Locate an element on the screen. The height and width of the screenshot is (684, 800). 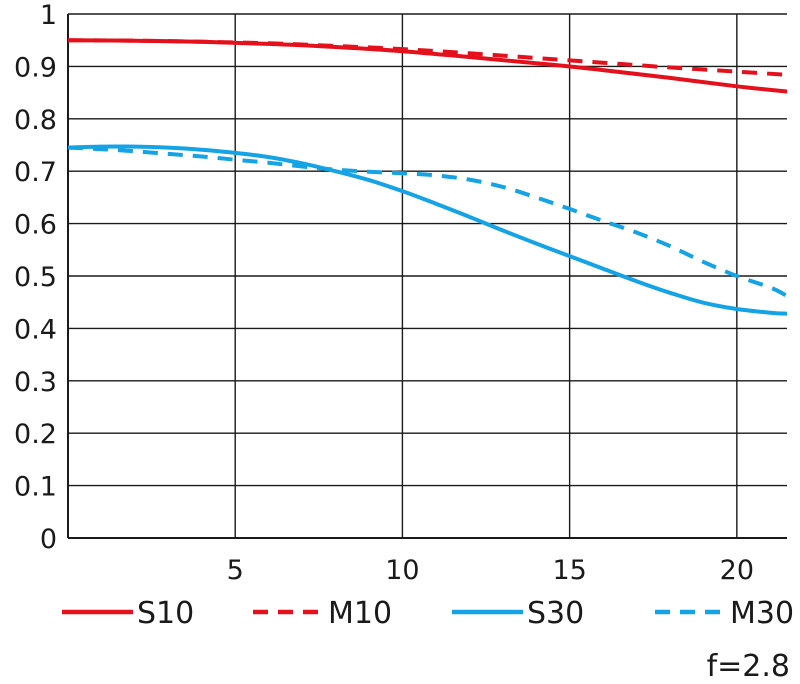
y-tick-label: 0.9 is located at coordinates (35, 67).